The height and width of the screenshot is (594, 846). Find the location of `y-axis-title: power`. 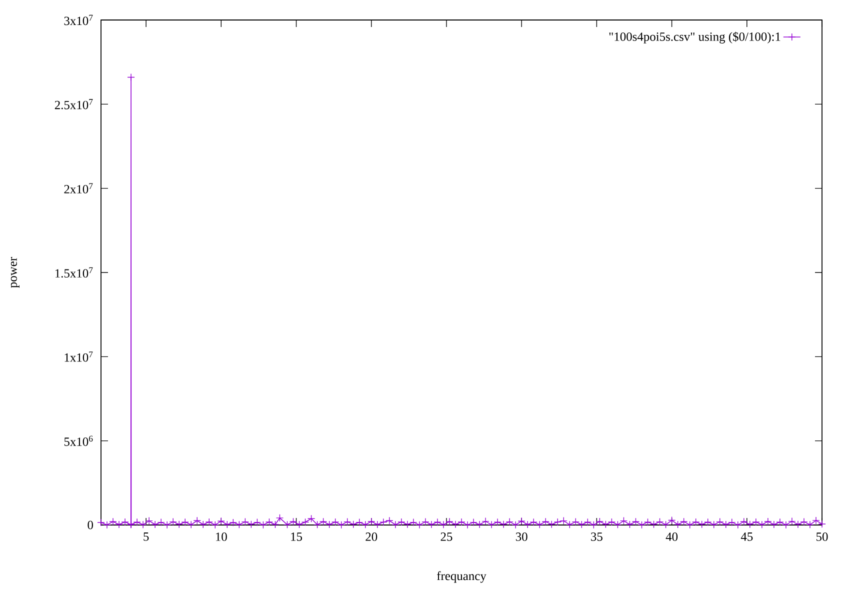

y-axis-title: power is located at coordinates (15, 272).